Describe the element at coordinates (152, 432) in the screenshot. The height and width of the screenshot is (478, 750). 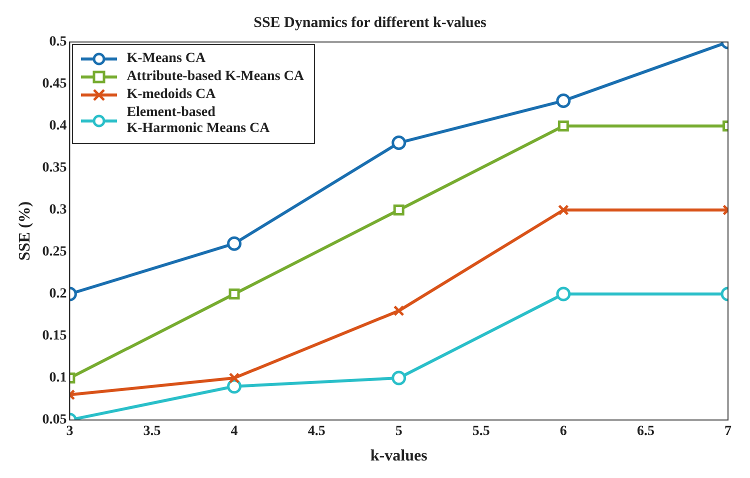
I see `x-tick-label: 3.5` at that location.